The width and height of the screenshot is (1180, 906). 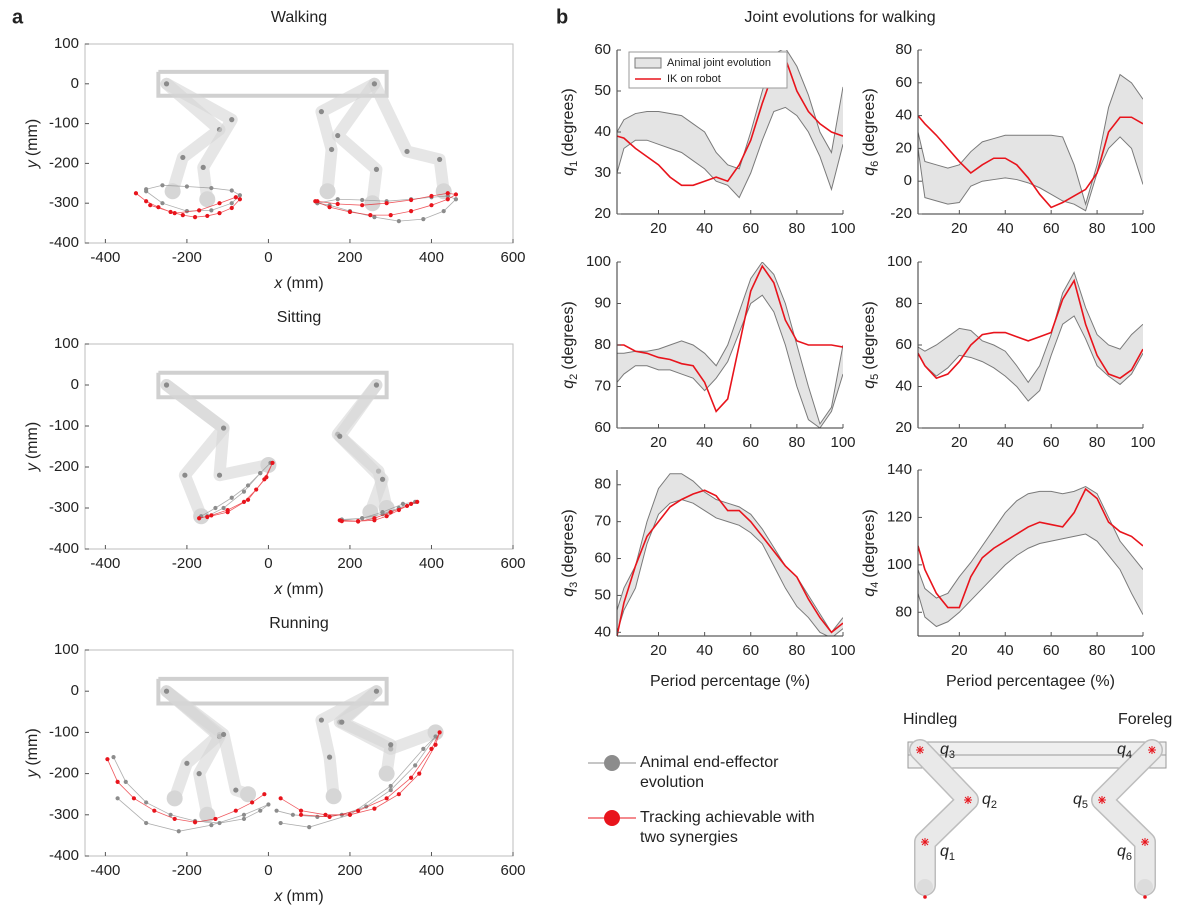 What do you see at coordinates (709, 772) in the screenshot?
I see `legend-label: Animal end-effector evolution` at bounding box center [709, 772].